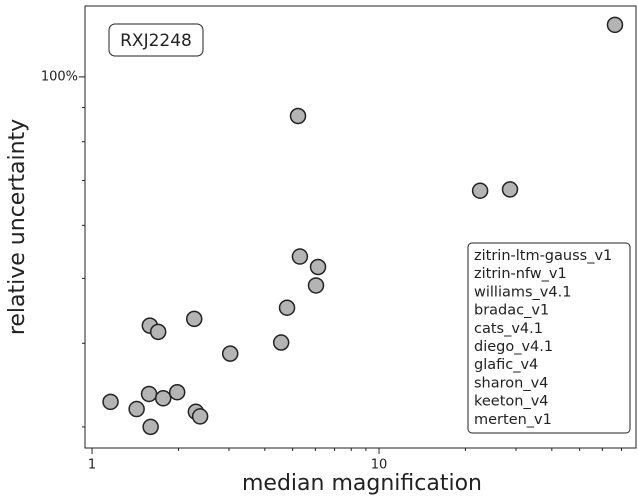  I want to click on x-tick-label: 1, so click(92, 465).